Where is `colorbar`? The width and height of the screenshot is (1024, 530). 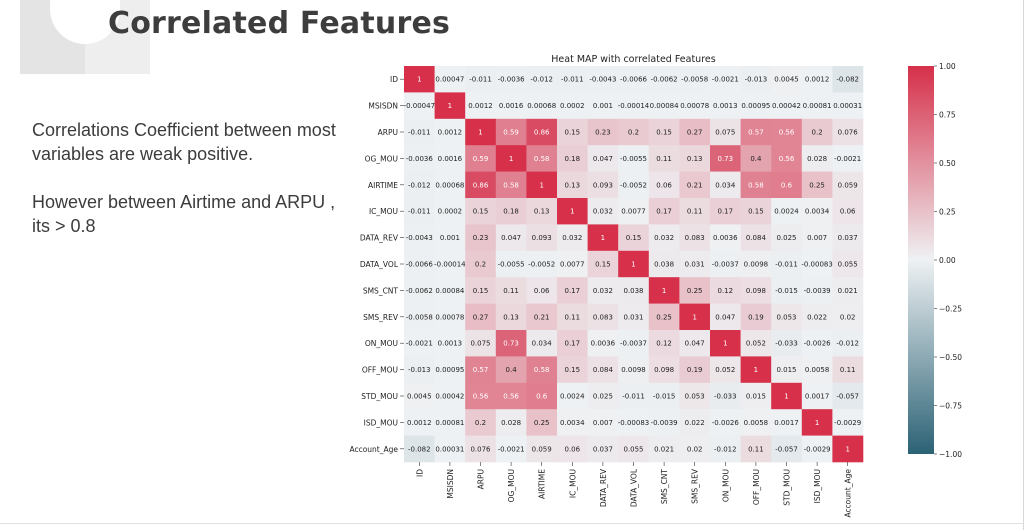 colorbar is located at coordinates (921, 260).